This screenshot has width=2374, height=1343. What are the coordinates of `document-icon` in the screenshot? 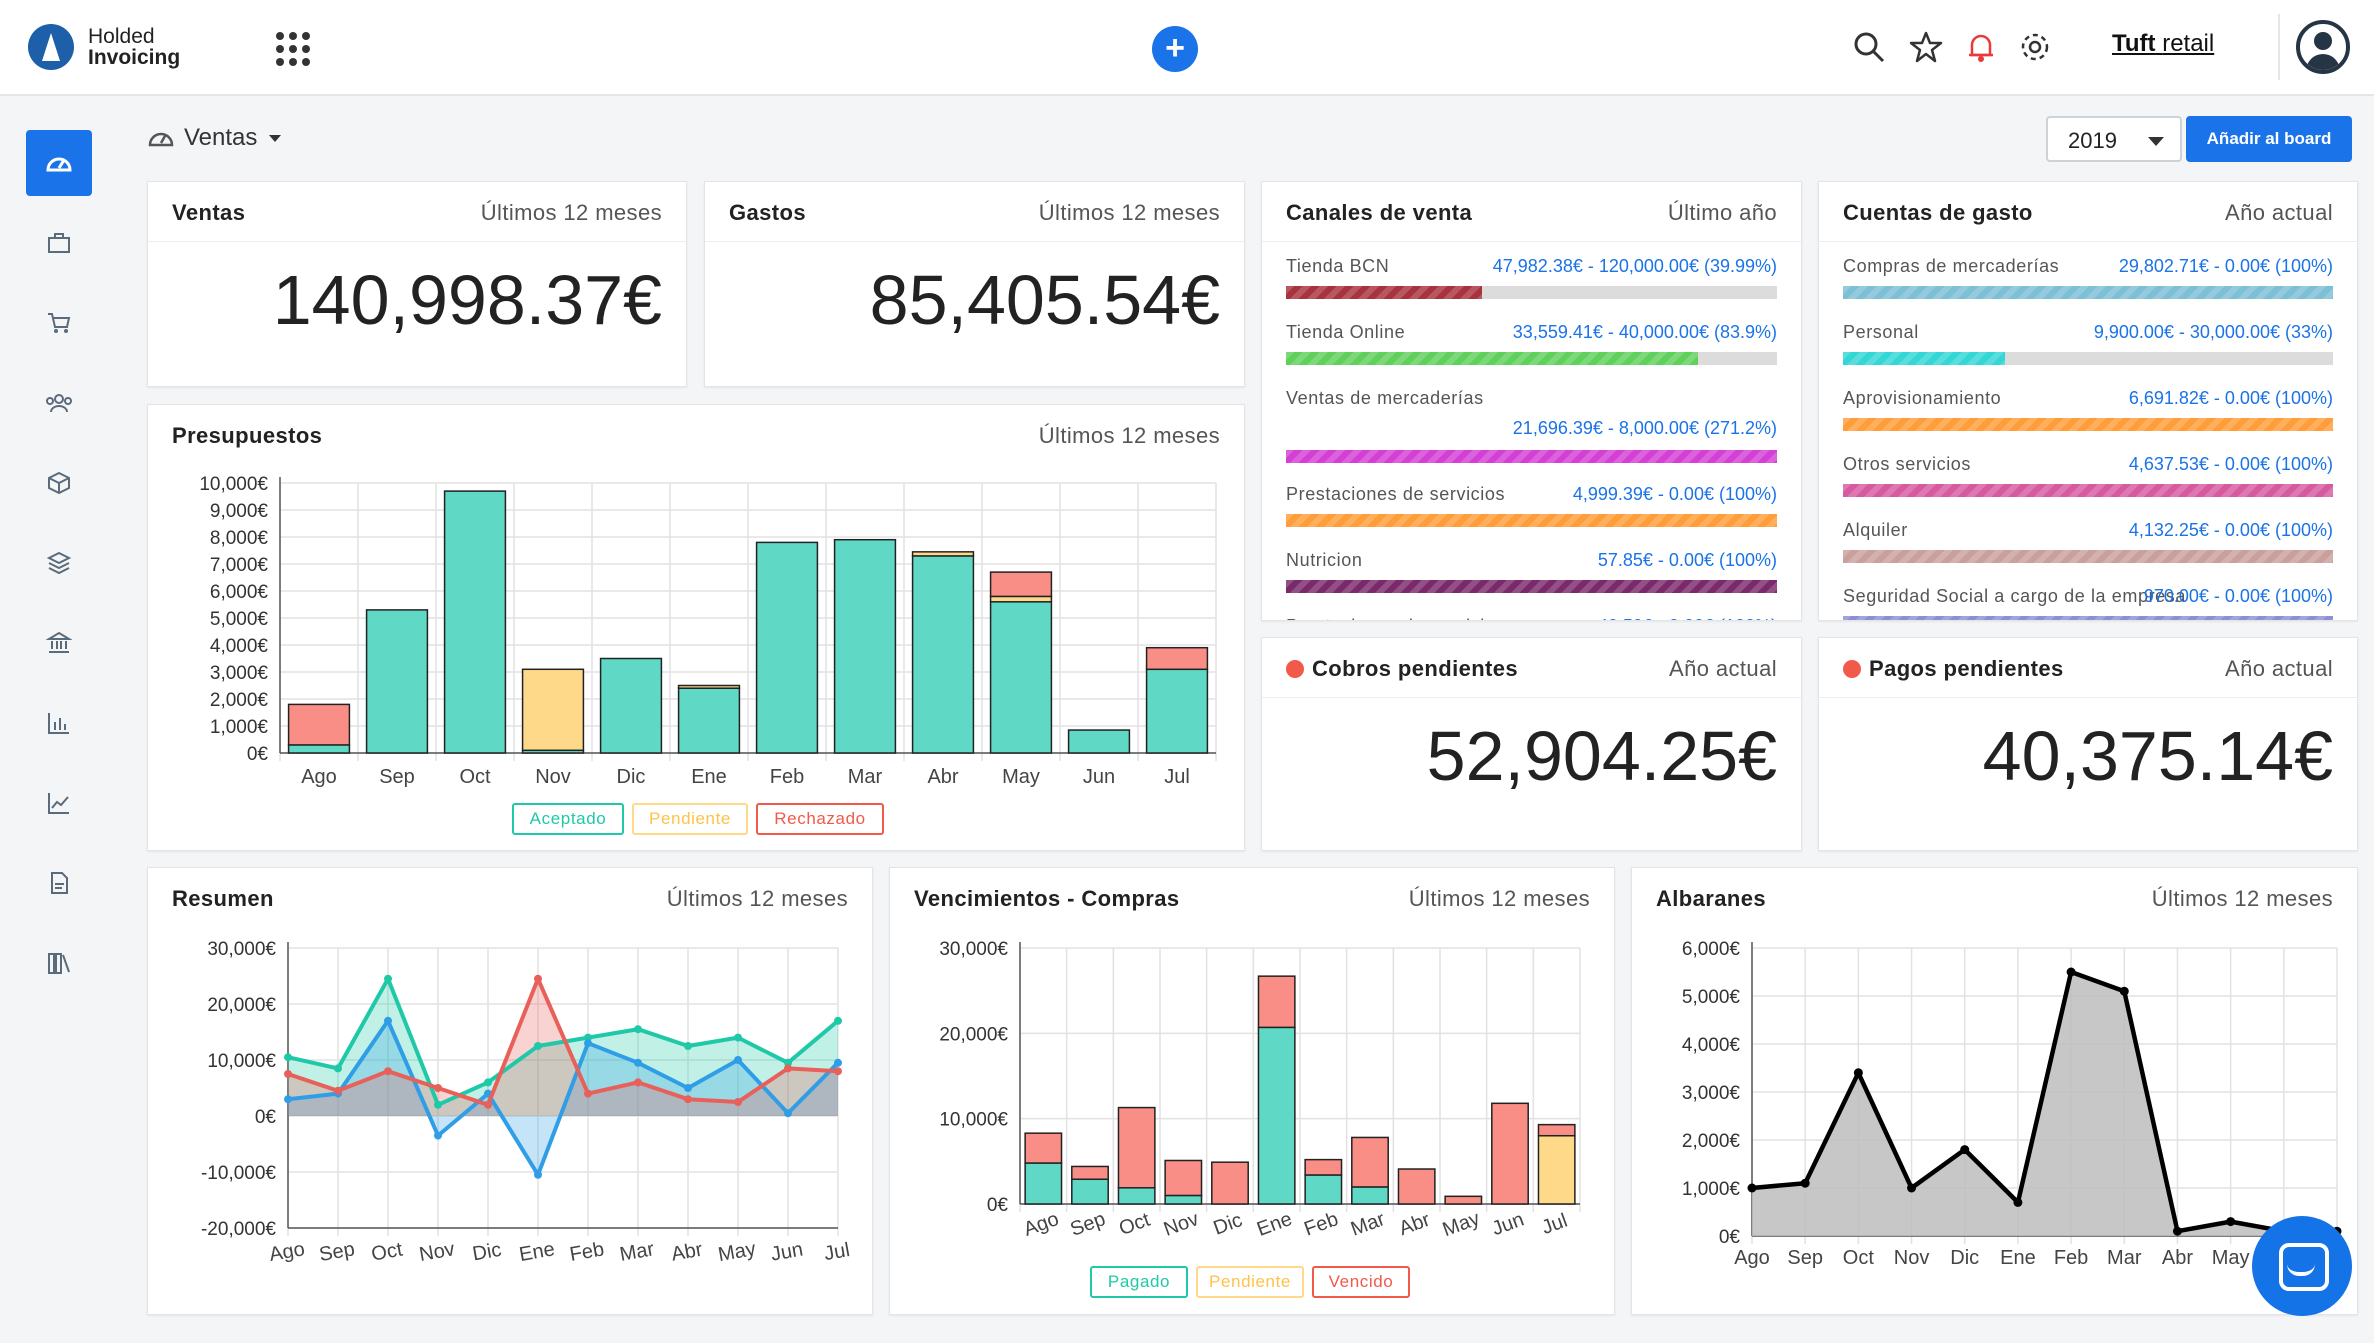 It's located at (59, 883).